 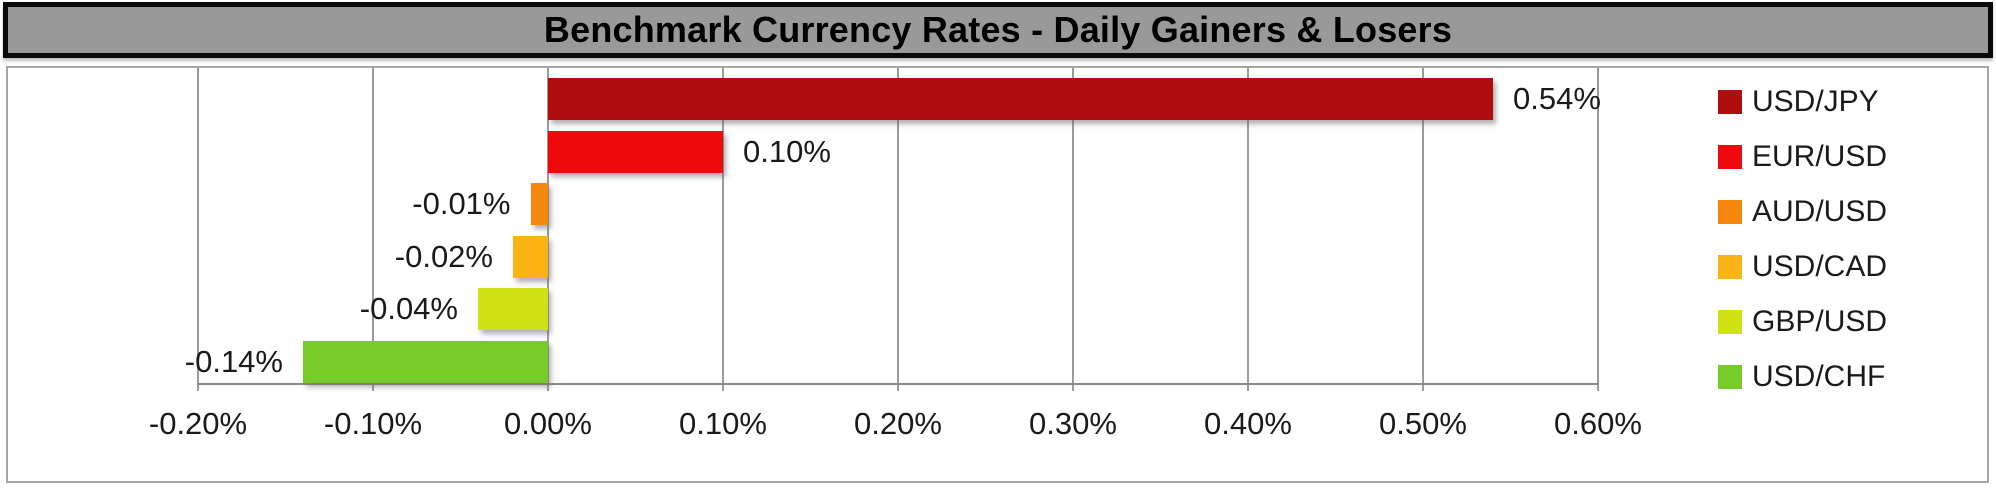 I want to click on legend-label: USD/CHF, so click(x=1819, y=376).